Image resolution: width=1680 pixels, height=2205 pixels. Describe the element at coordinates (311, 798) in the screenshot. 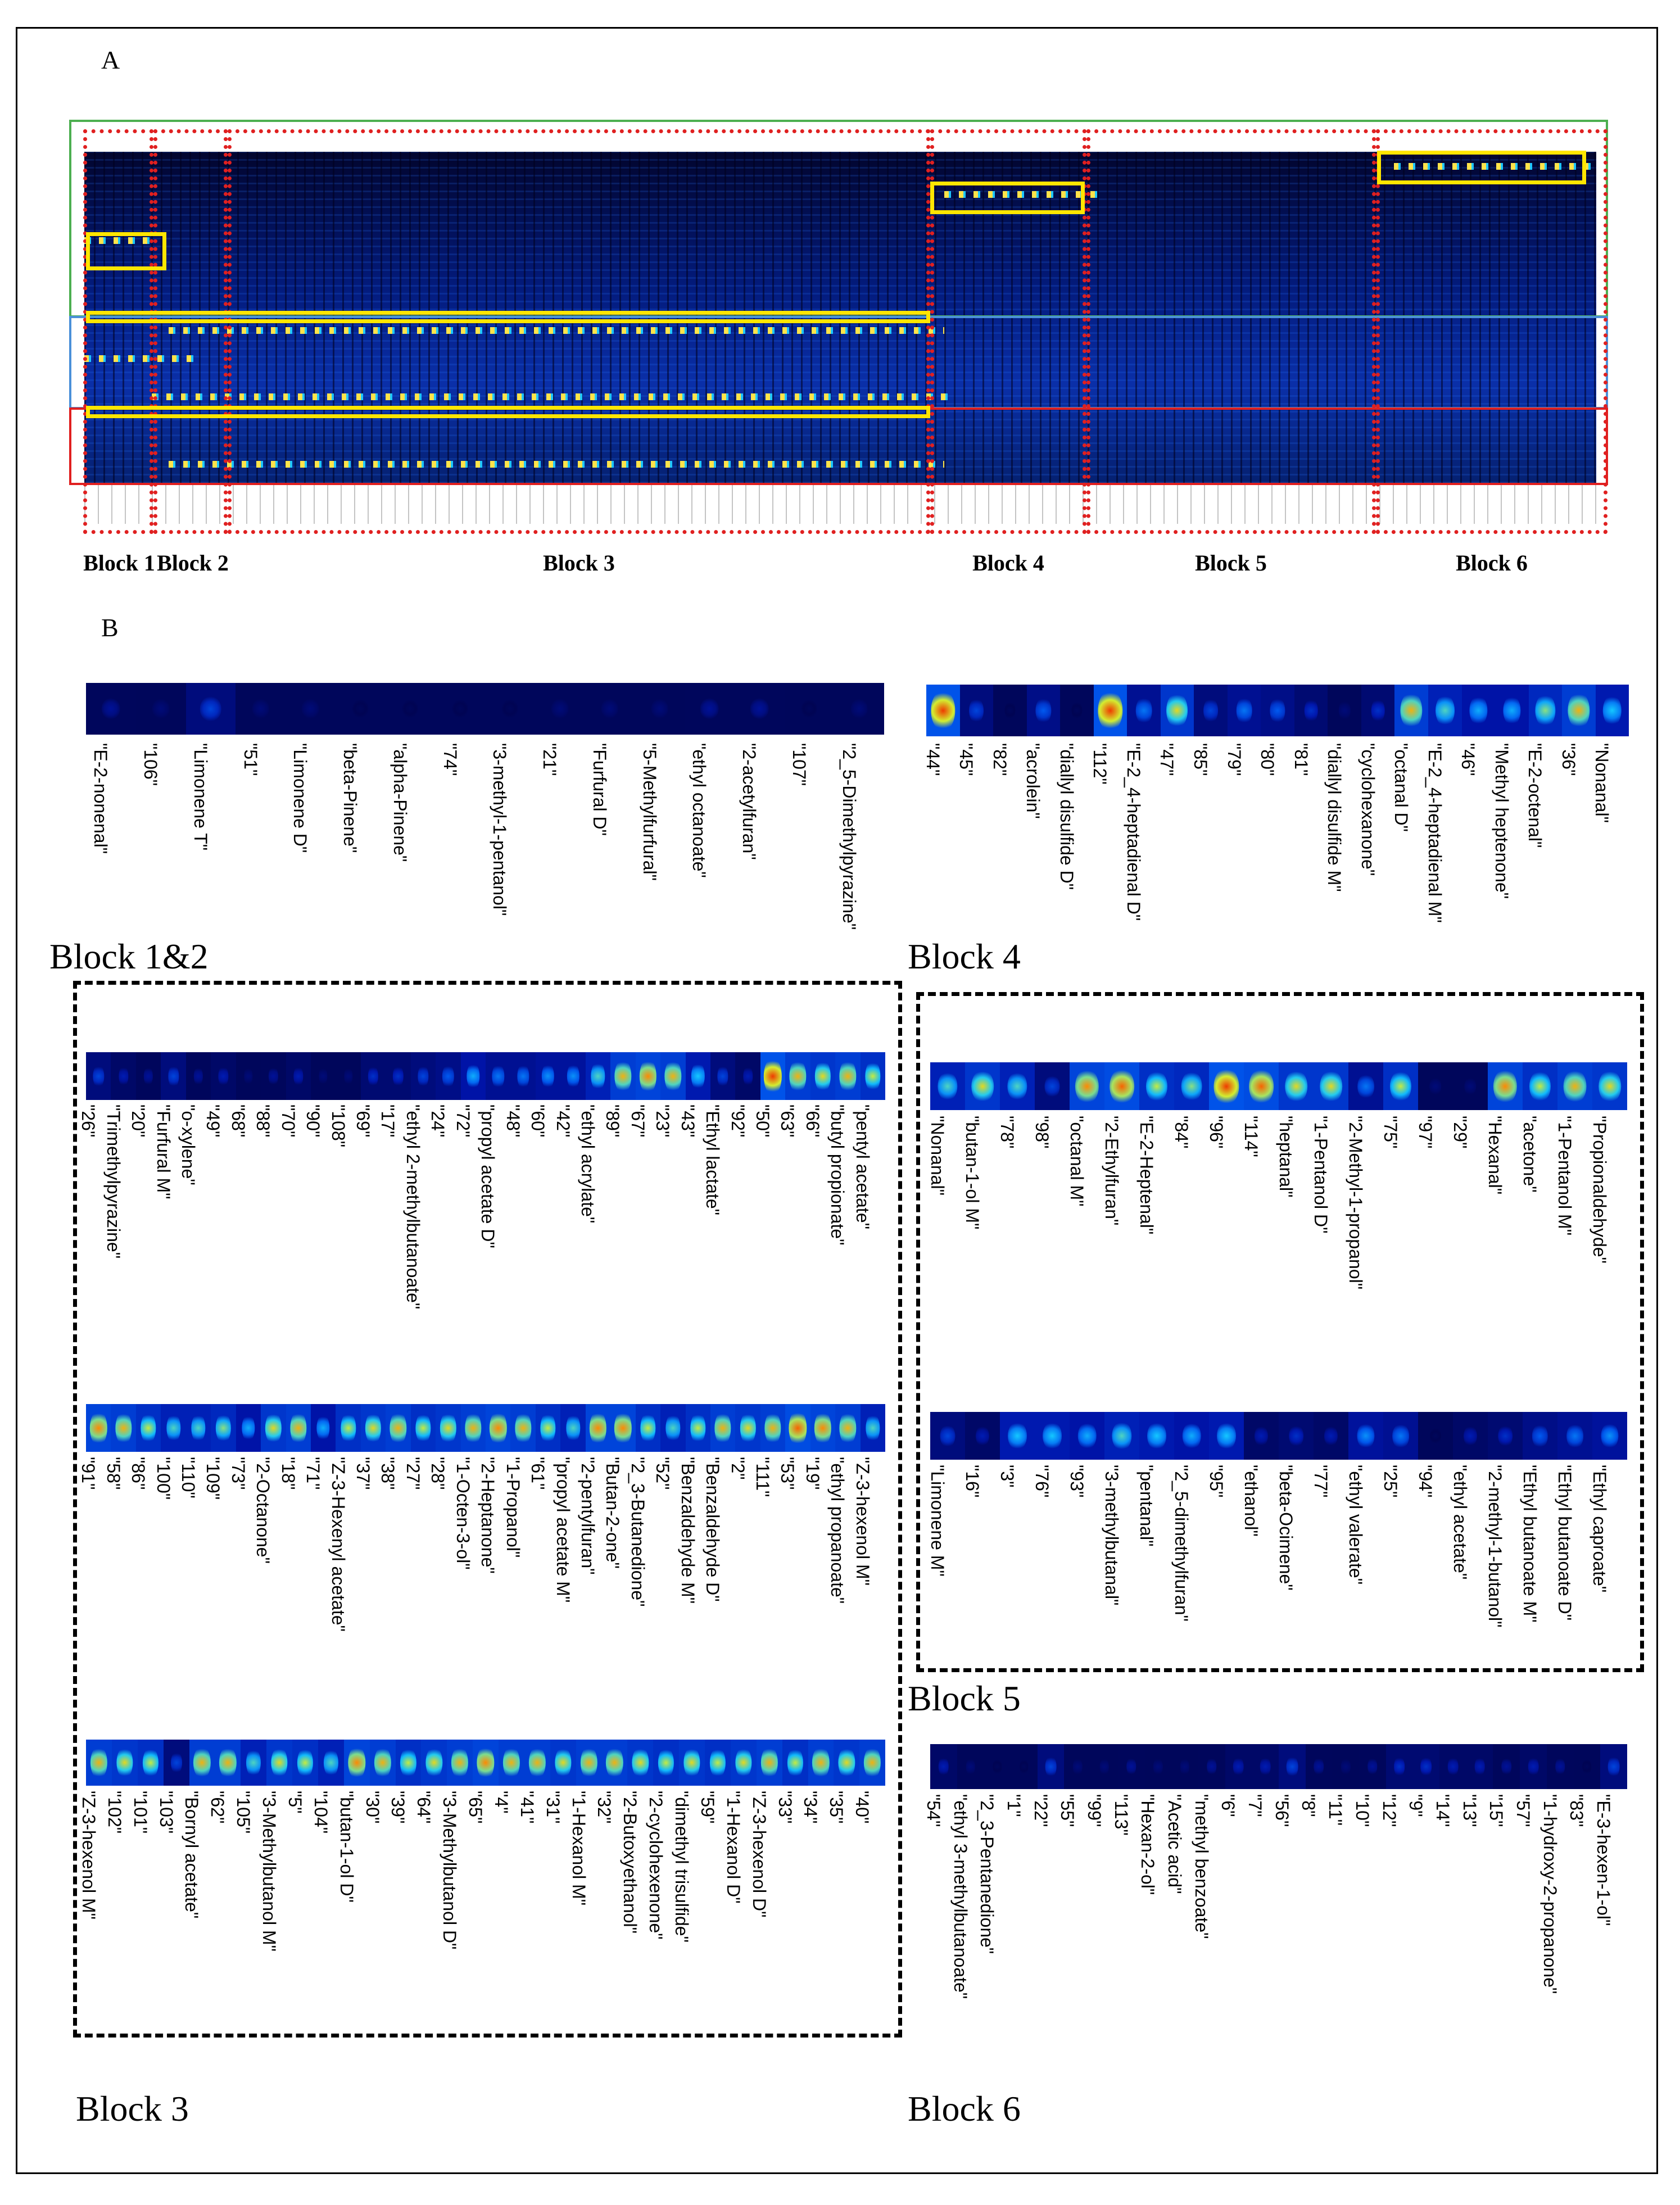

I see `compound-label: "Limonene D"` at that location.